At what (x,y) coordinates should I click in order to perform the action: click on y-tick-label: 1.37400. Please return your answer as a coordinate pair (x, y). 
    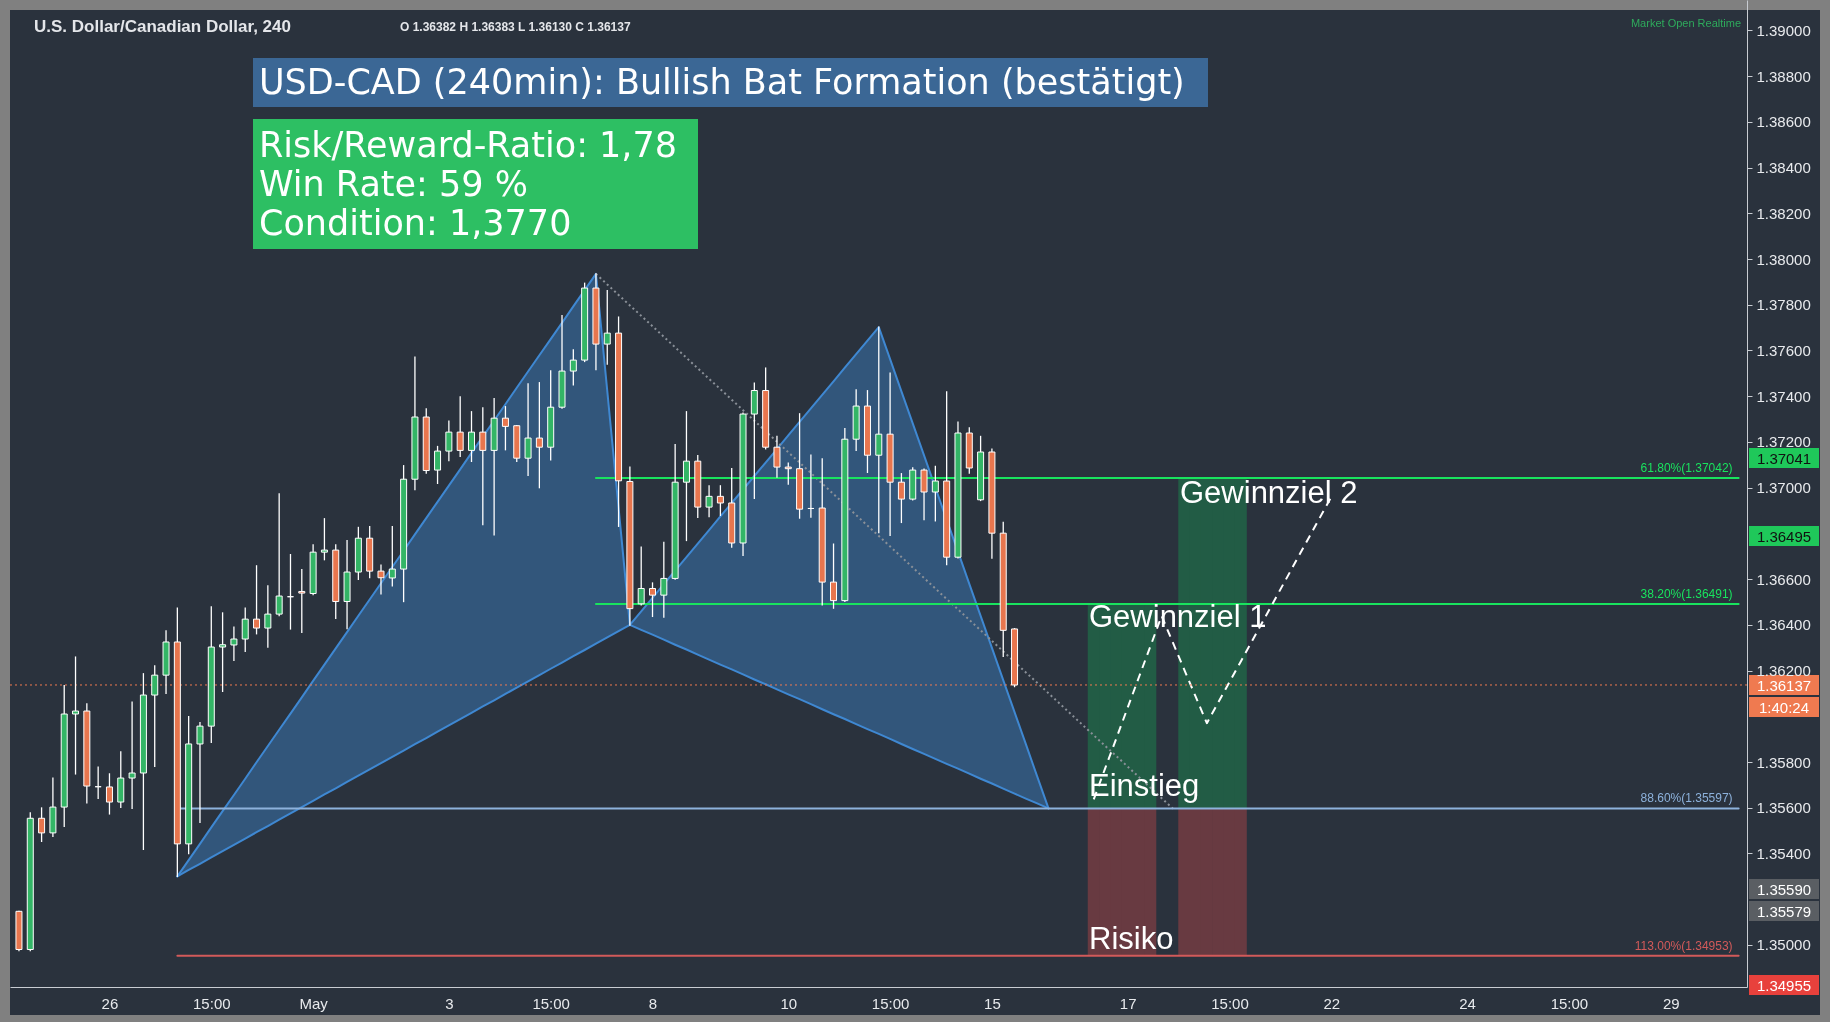
    Looking at the image, I should click on (1783, 396).